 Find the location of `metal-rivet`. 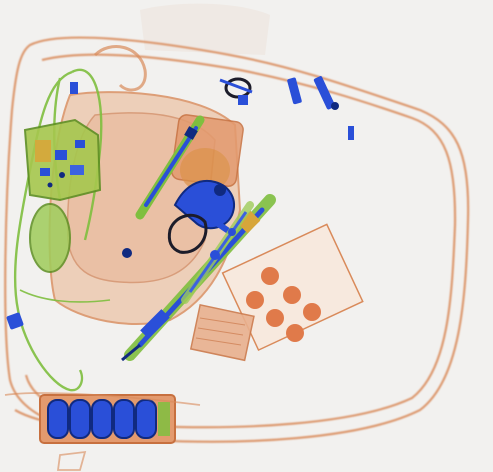

metal-rivet is located at coordinates (127, 253).